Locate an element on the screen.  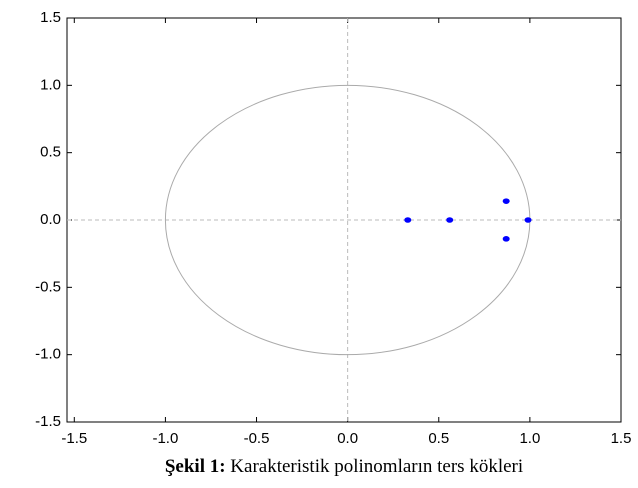
y-tick-label: -1.5 is located at coordinates (48, 421).